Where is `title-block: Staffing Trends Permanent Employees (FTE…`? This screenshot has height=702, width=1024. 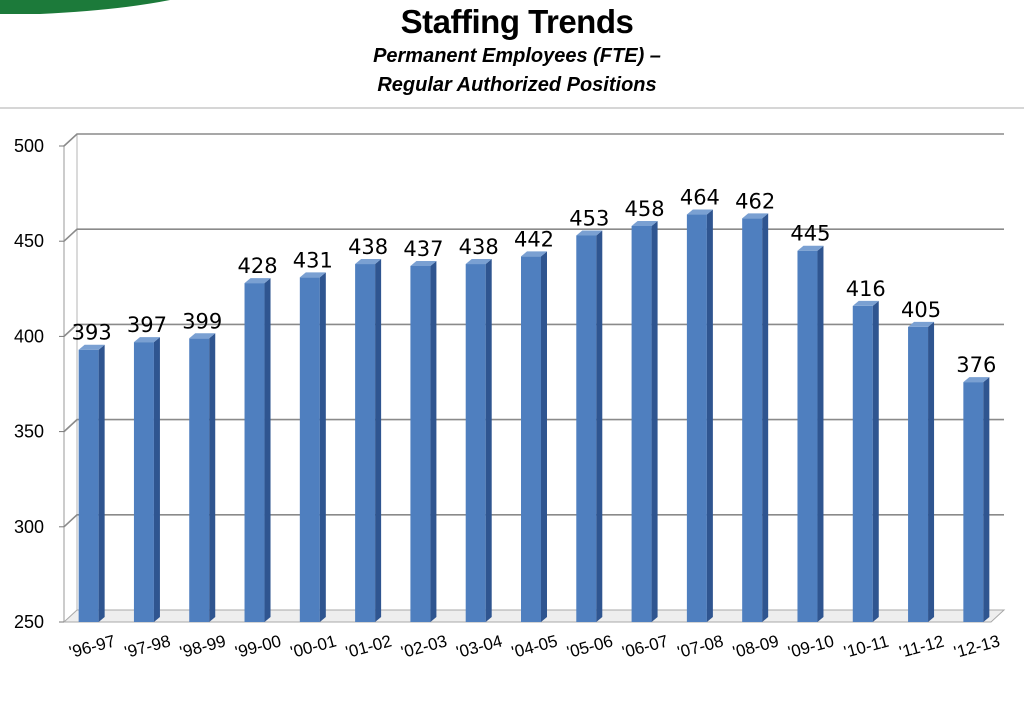 title-block: Staffing Trends Permanent Employees (FTE… is located at coordinates (512, 50).